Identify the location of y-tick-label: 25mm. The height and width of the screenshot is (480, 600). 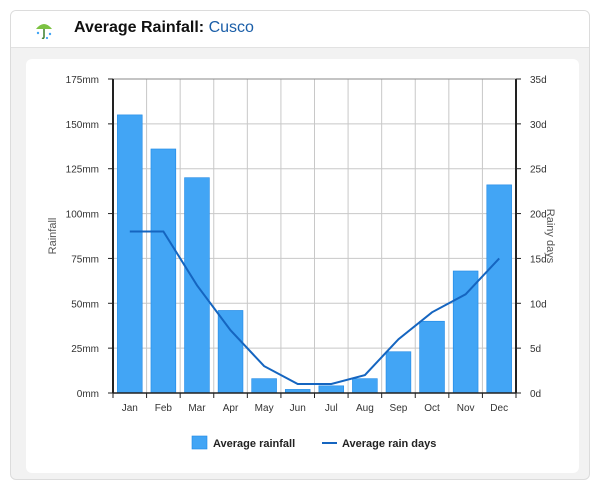
(85, 349).